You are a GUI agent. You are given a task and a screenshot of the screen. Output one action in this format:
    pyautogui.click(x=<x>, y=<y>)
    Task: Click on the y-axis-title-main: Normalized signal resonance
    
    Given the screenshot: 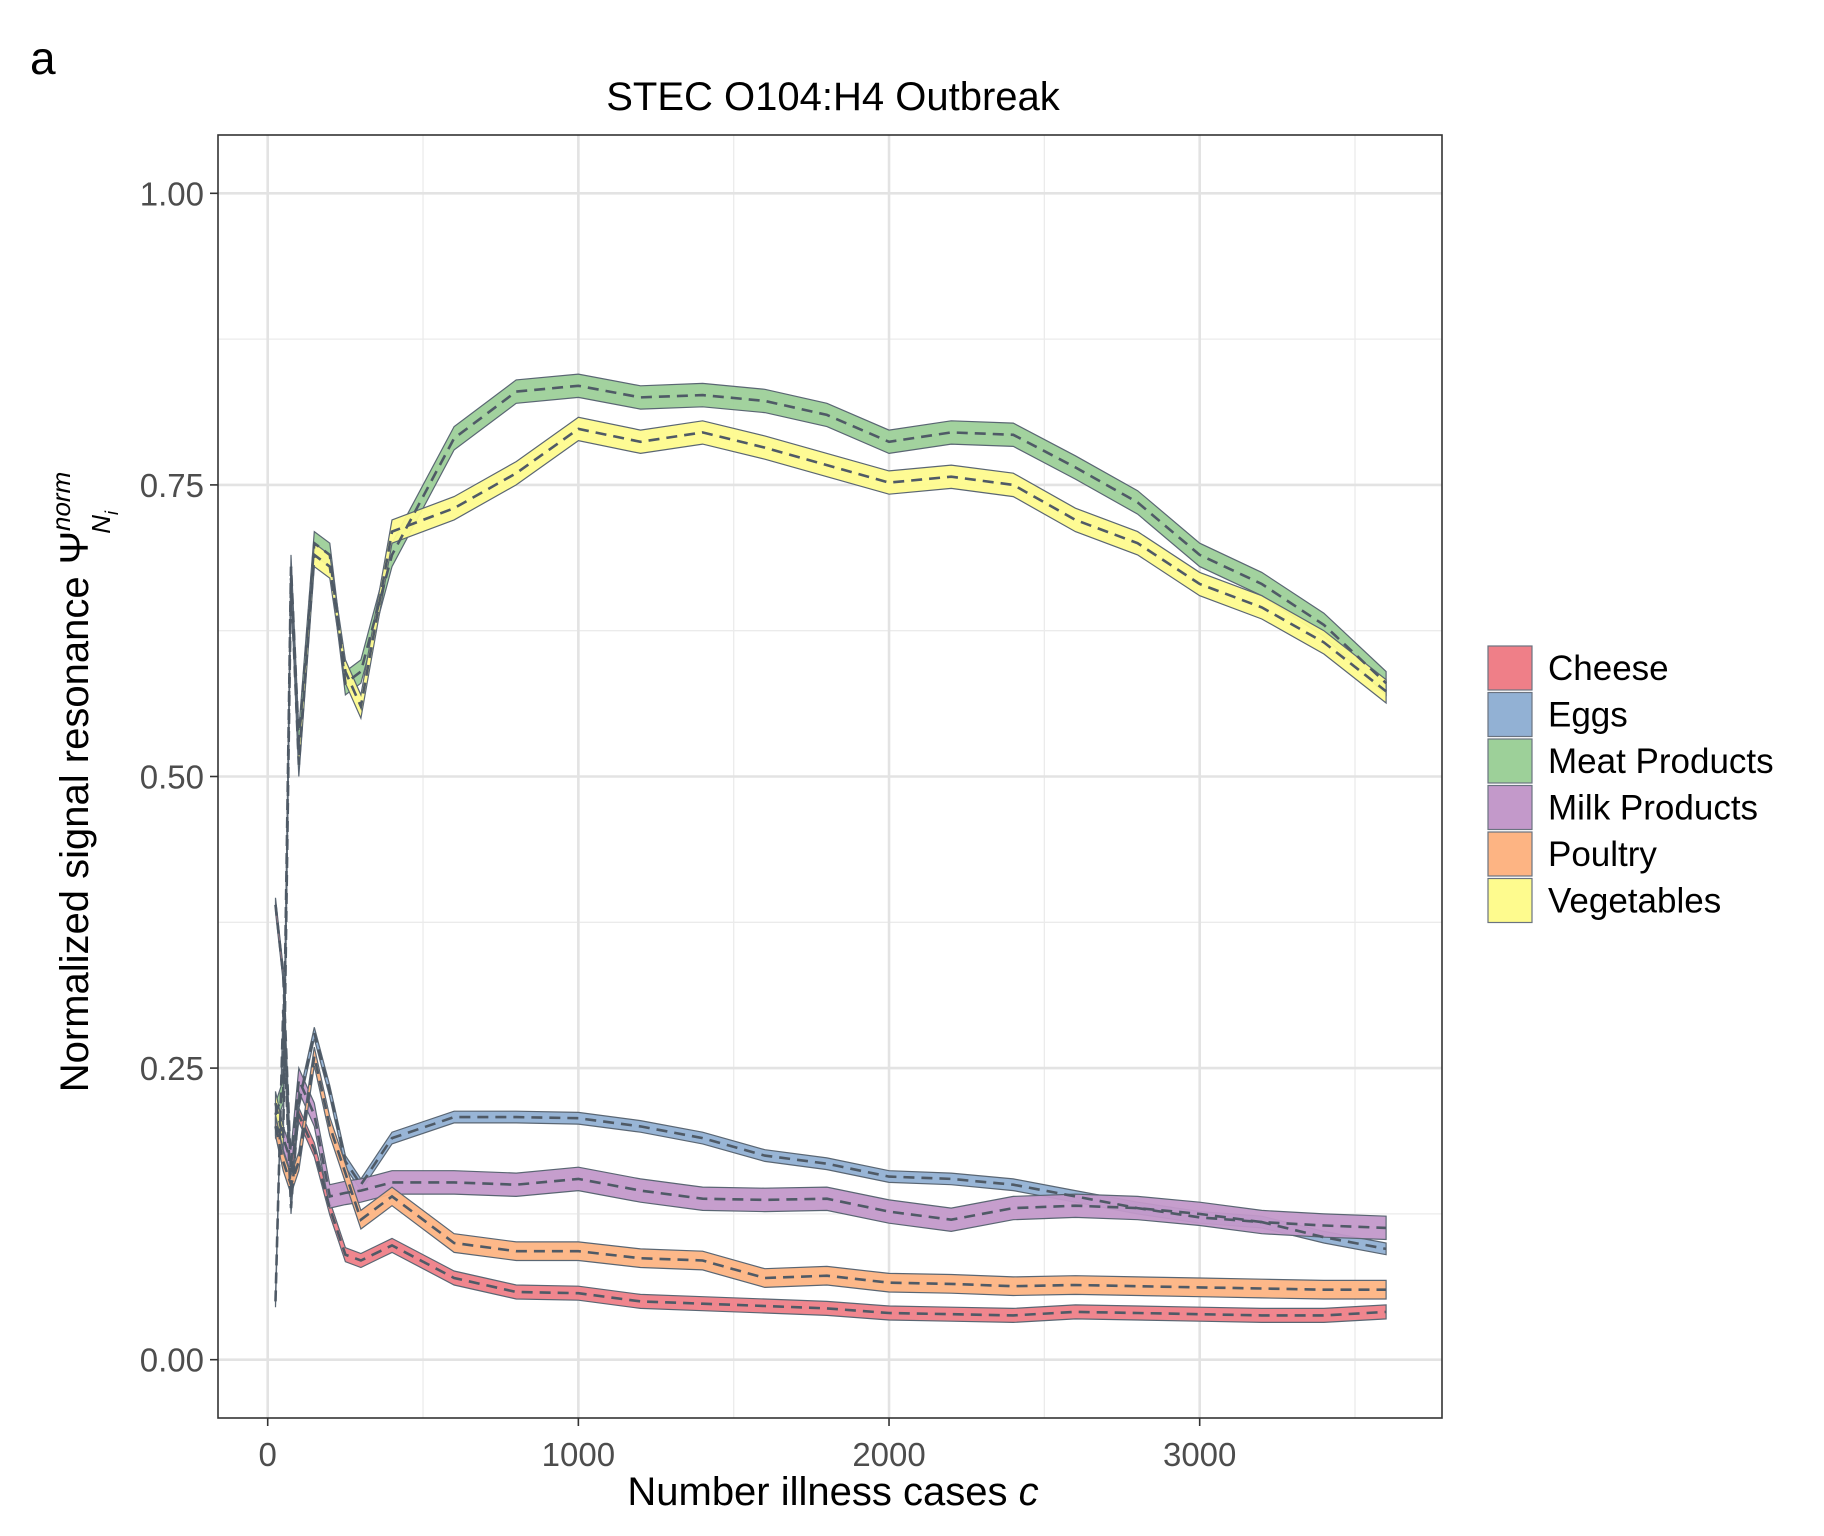 What is the action you would take?
    pyautogui.click(x=75, y=834)
    